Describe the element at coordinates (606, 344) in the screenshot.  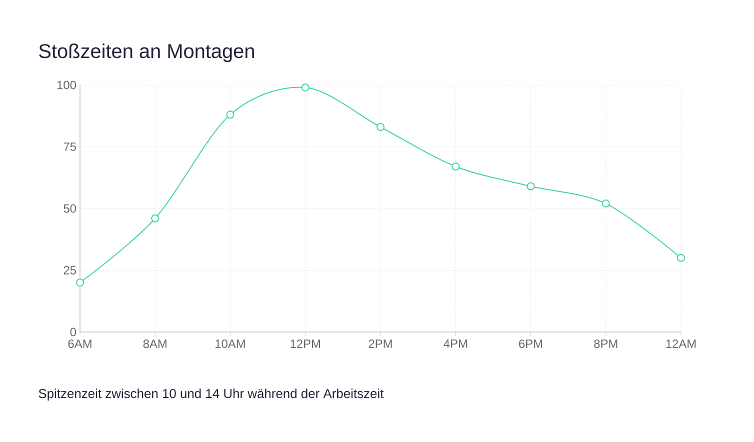
I see `x-tick-label: 8PM` at that location.